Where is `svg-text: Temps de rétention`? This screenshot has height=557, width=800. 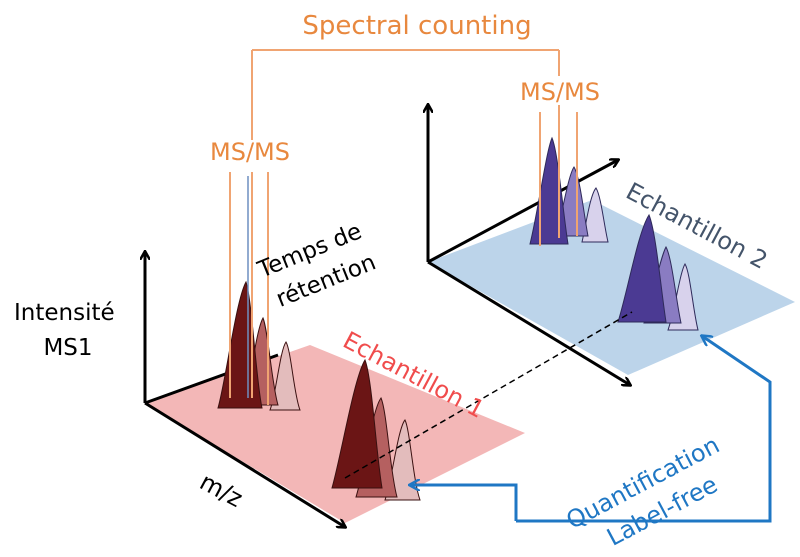
svg-text: Temps de rétention is located at coordinates (319, 266).